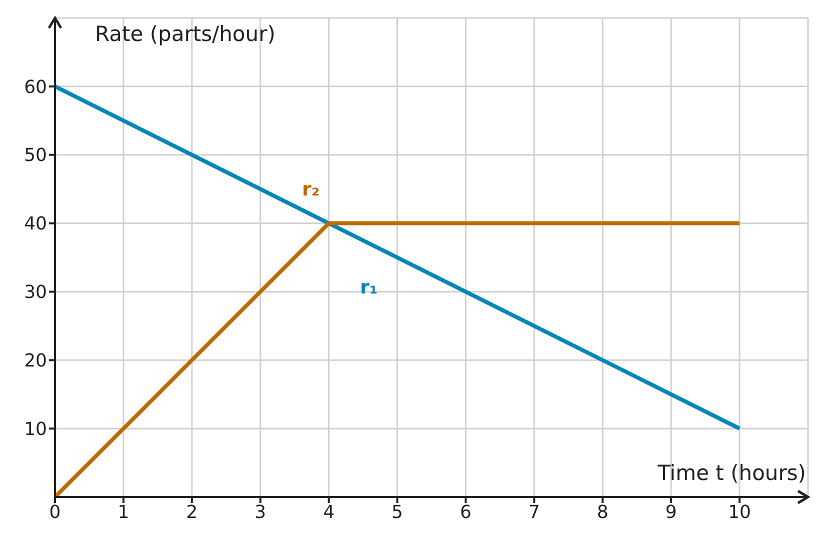 This screenshot has height=546, width=827. I want to click on x-tick-label: 3, so click(260, 512).